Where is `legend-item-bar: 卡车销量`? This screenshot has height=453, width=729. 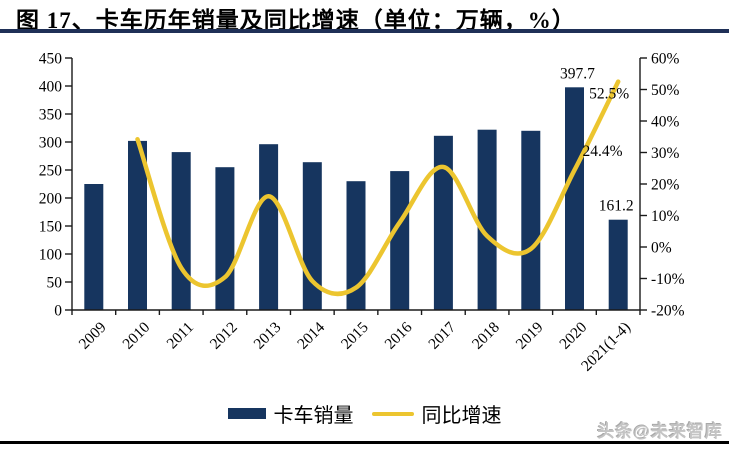
legend-item-bar: 卡车销量 is located at coordinates (290, 413).